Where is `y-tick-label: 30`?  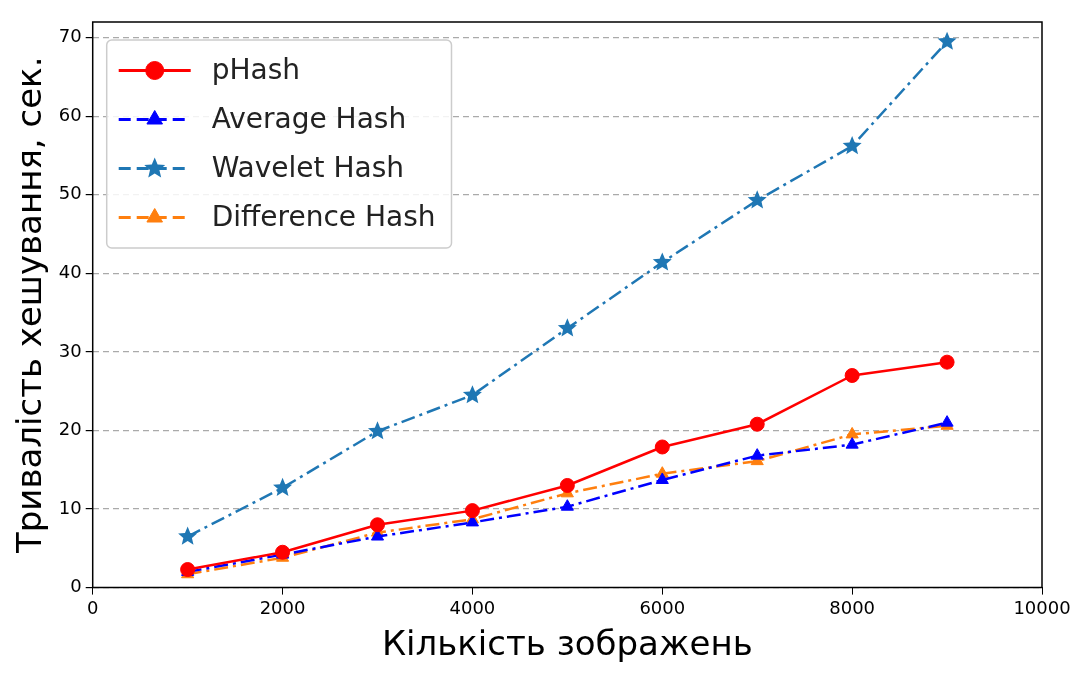
y-tick-label: 30 is located at coordinates (70, 350).